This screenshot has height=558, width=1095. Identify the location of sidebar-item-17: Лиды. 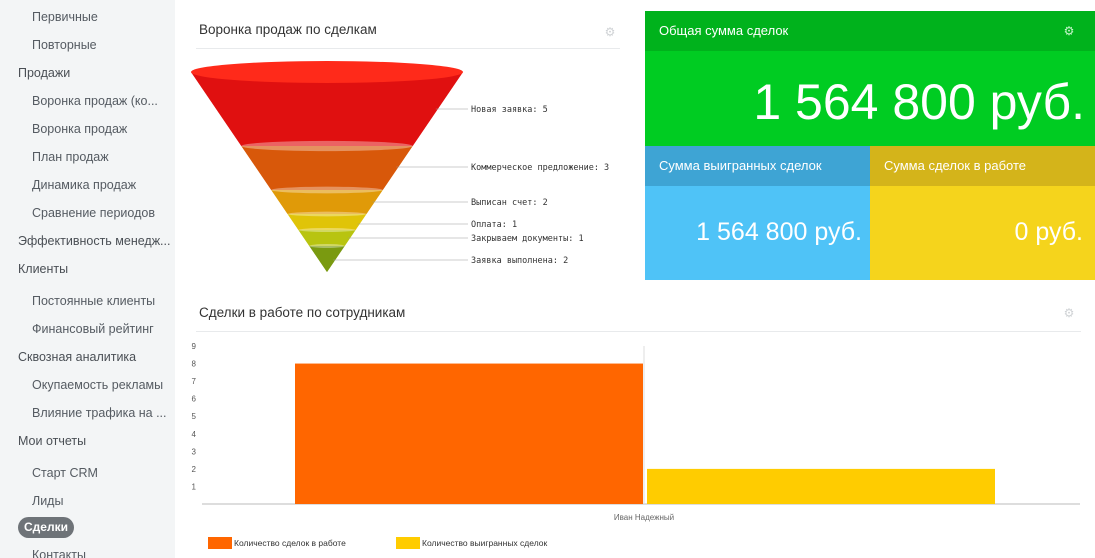
(48, 501).